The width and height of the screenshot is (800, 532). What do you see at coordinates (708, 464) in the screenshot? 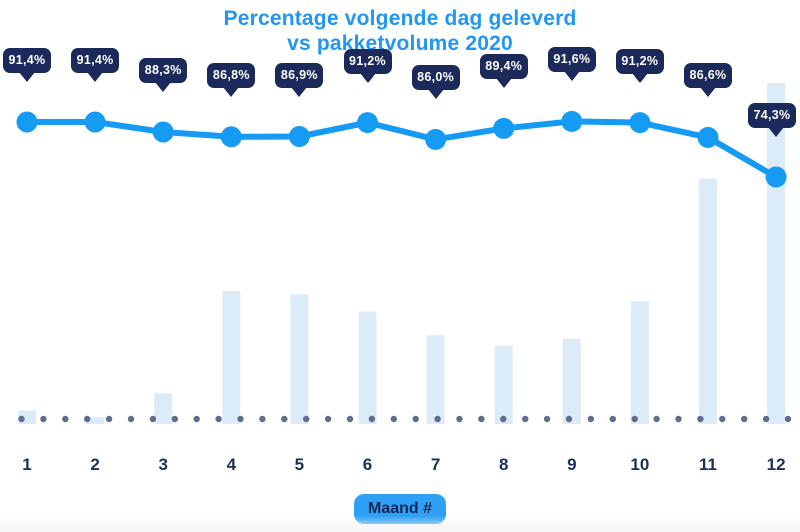
I see `x-axis-label-month-11: 11` at bounding box center [708, 464].